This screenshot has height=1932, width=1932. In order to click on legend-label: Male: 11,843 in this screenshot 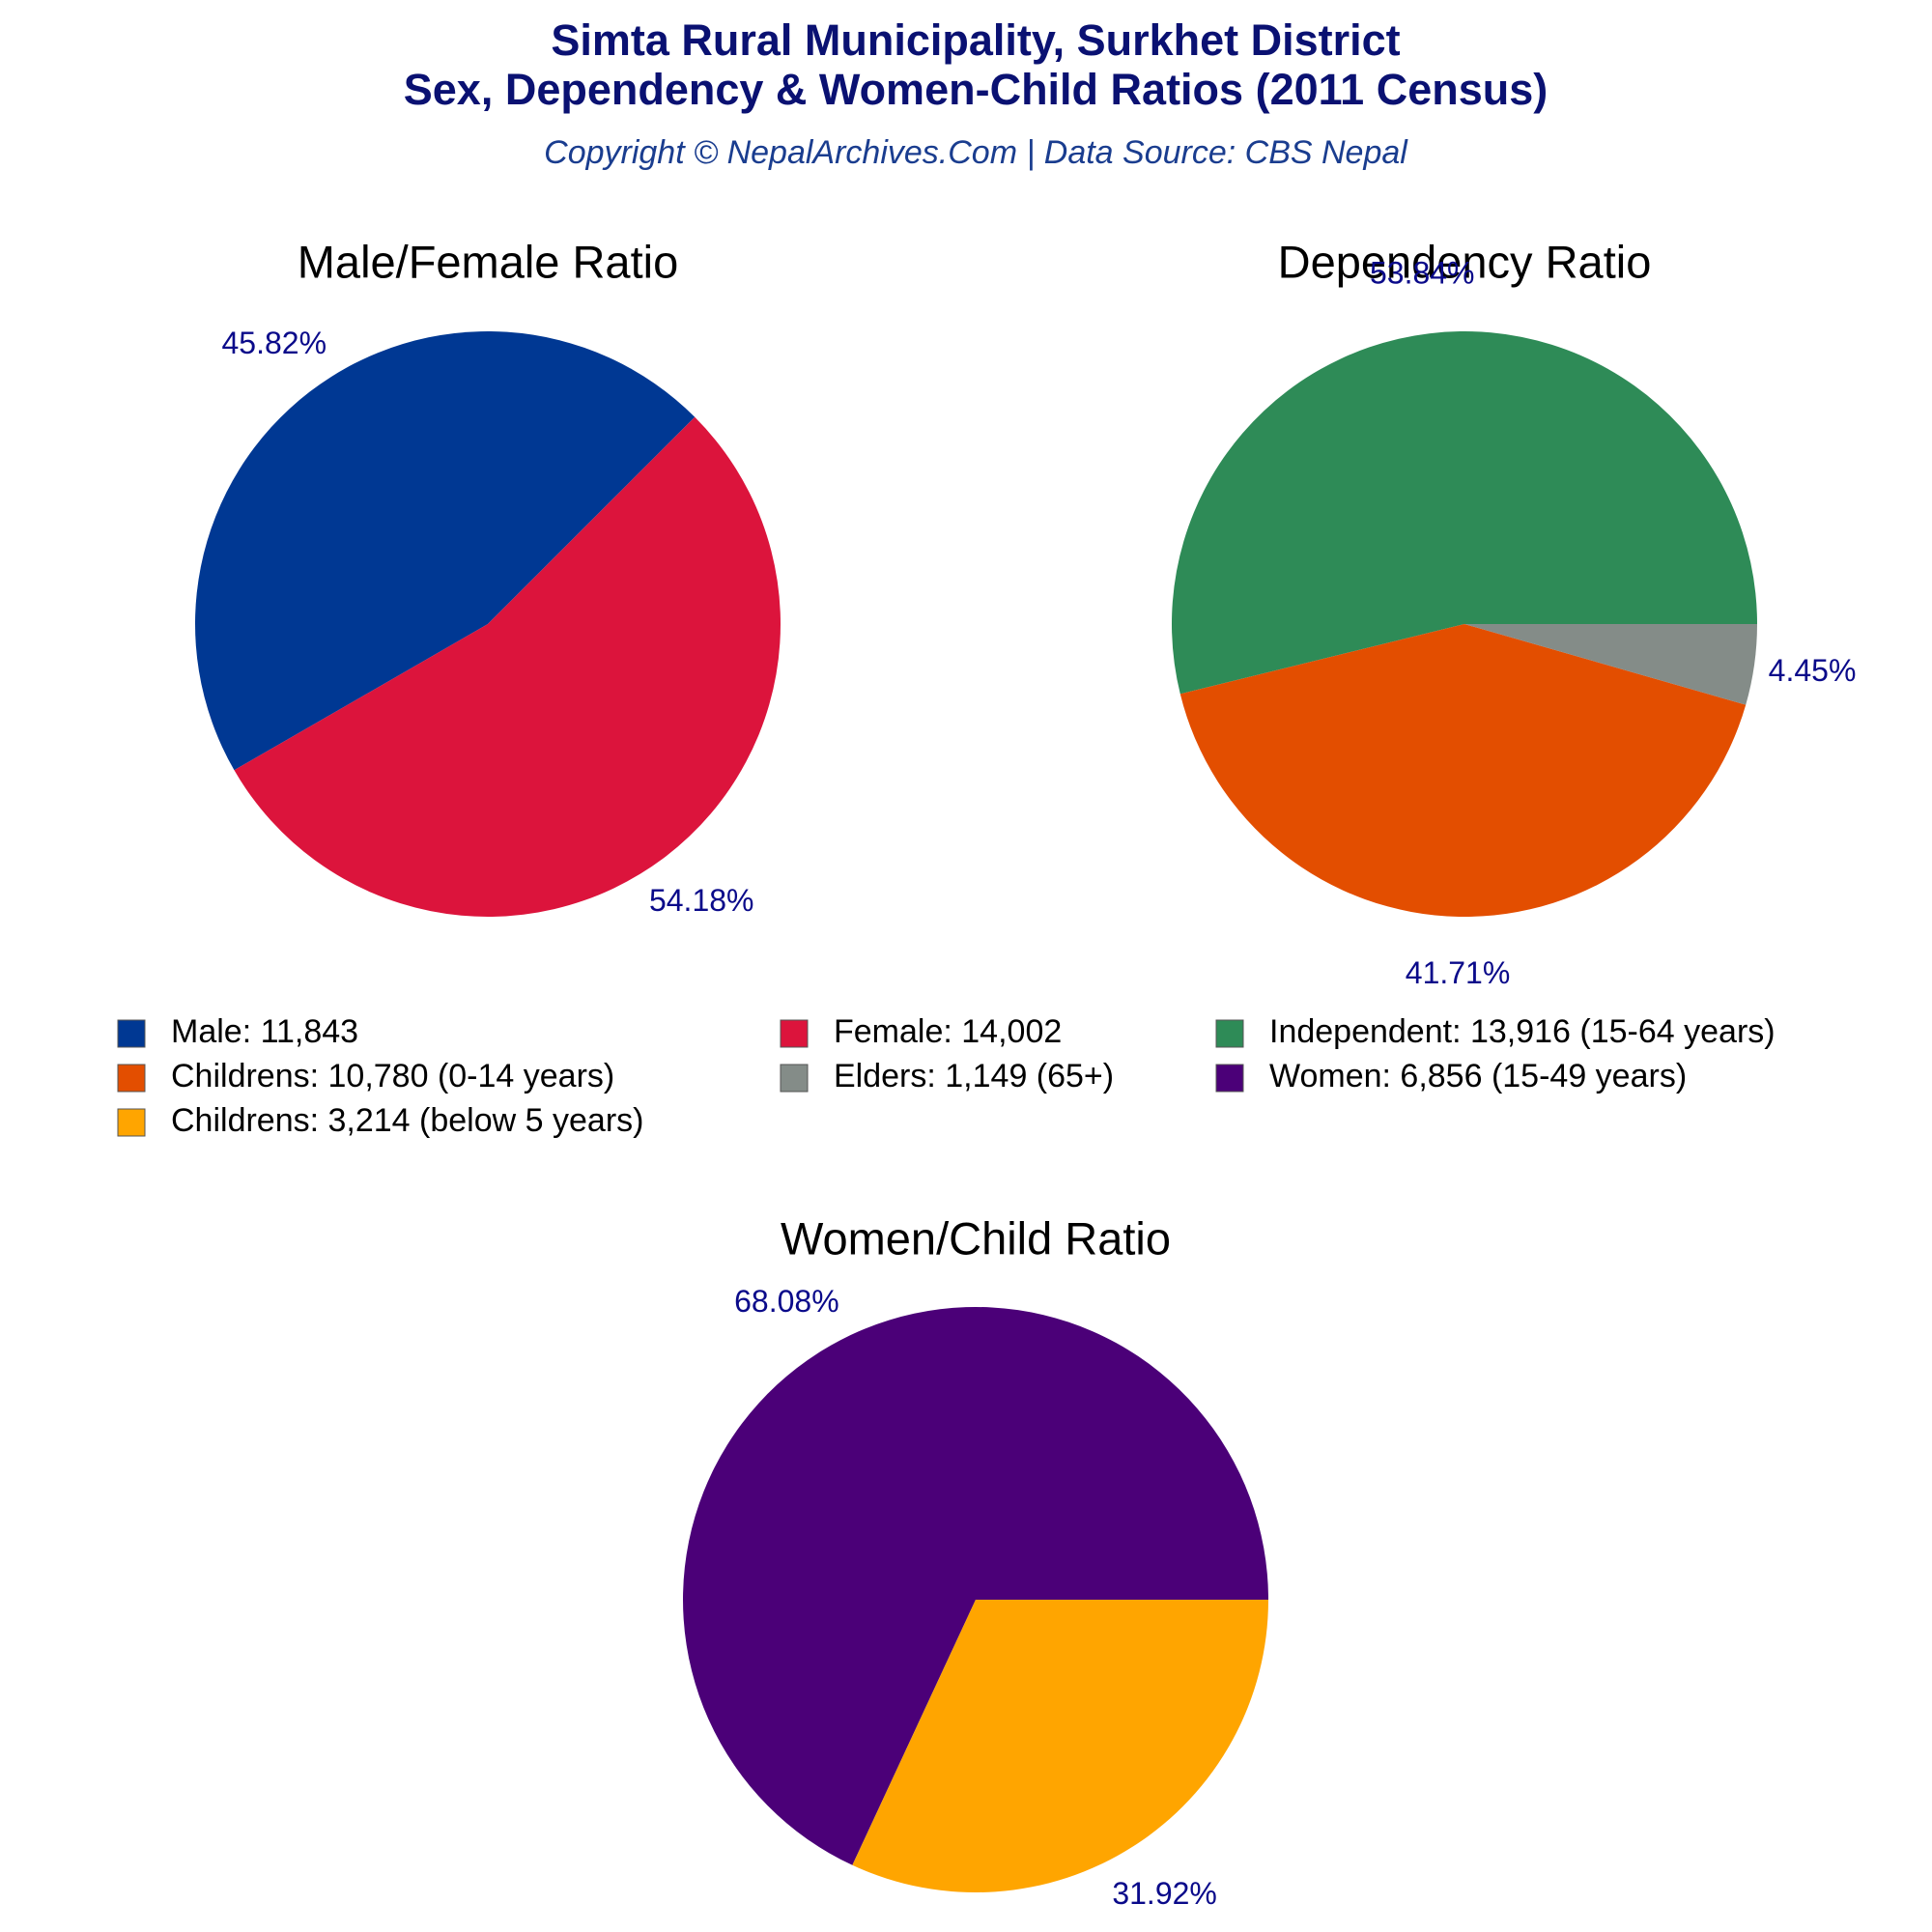, I will do `click(264, 1031)`.